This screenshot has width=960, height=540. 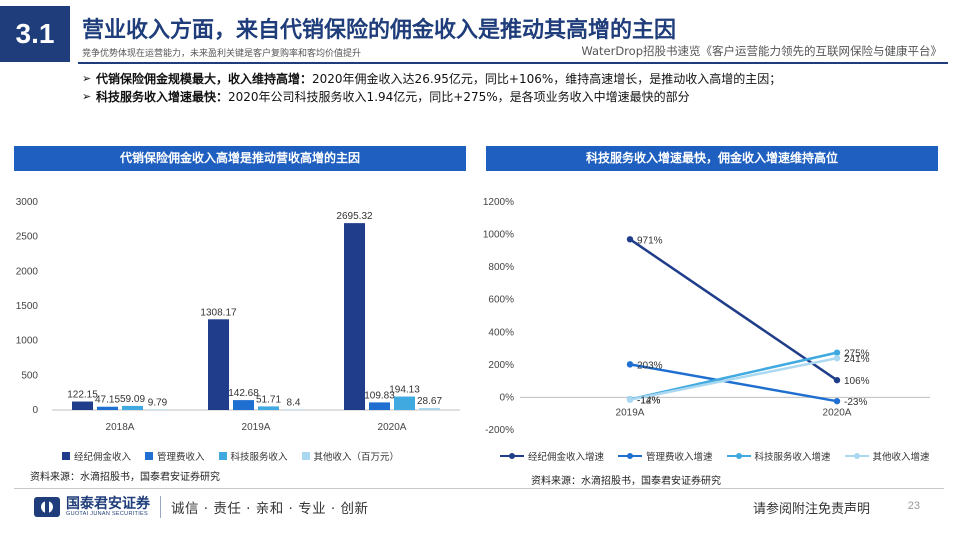 What do you see at coordinates (160, 507) in the screenshot?
I see `logo-divider` at bounding box center [160, 507].